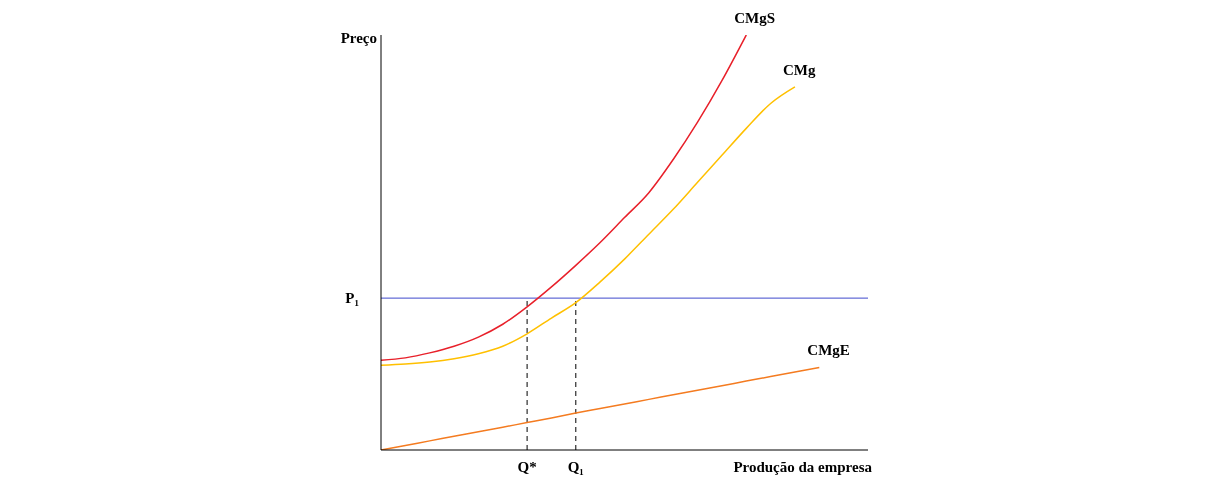 This screenshot has width=1220, height=496. Describe the element at coordinates (799, 69) in the screenshot. I see `series-label: CMg` at that location.